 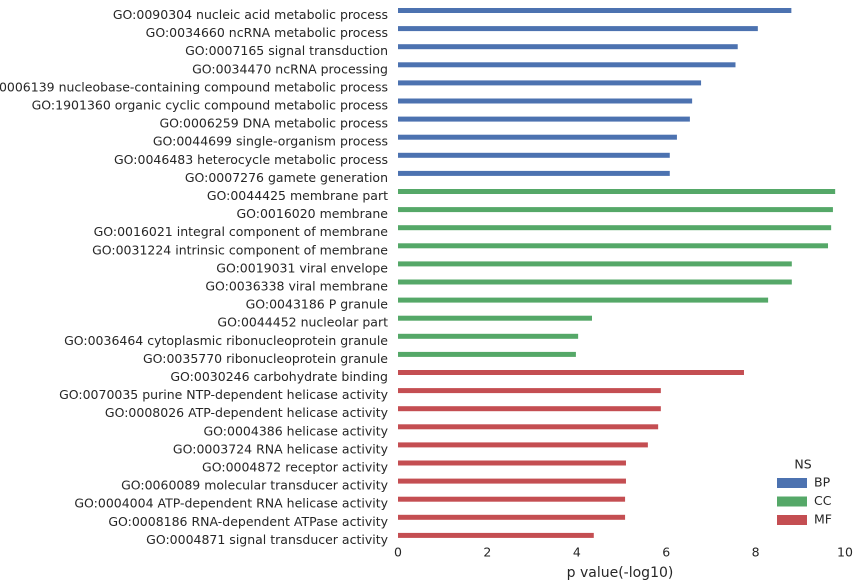 I want to click on x-axis-label: p value(-log10), so click(x=620, y=573).